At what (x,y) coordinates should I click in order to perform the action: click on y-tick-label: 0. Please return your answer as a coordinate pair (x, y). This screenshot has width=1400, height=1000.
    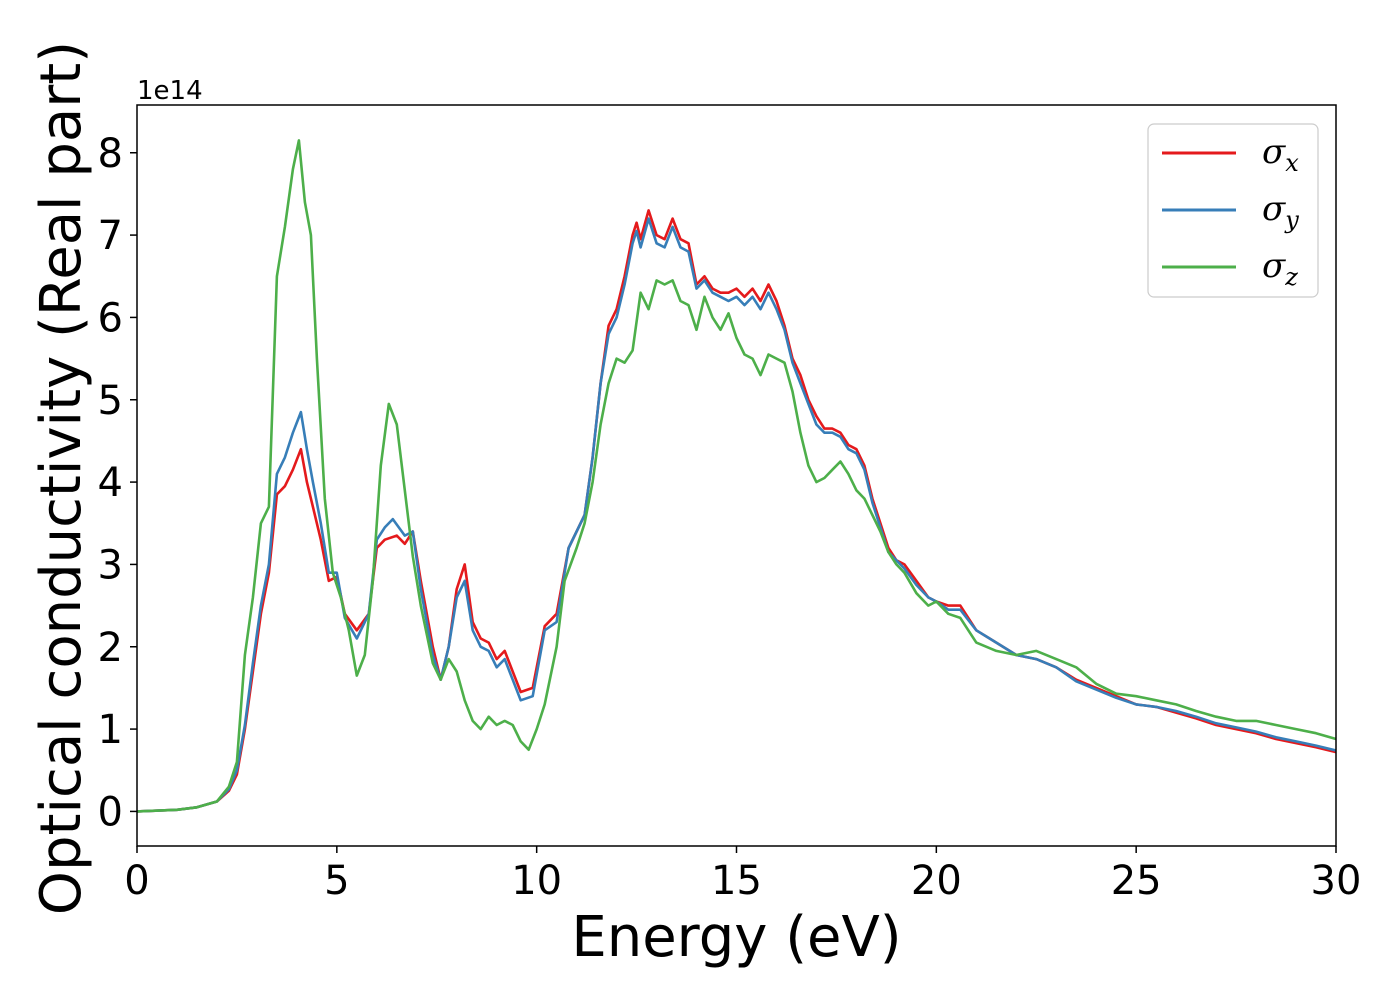
    Looking at the image, I should click on (110, 812).